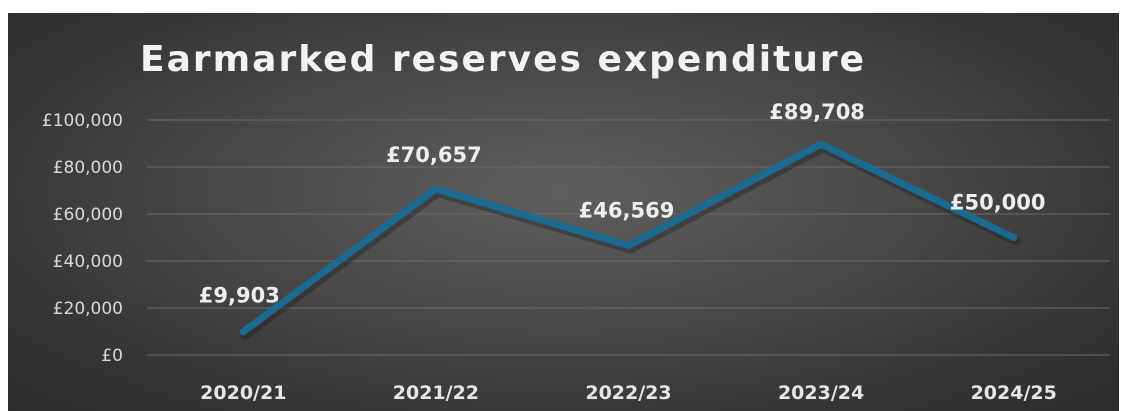 The width and height of the screenshot is (1125, 411). I want to click on x-tick-label: 2023/24, so click(821, 393).